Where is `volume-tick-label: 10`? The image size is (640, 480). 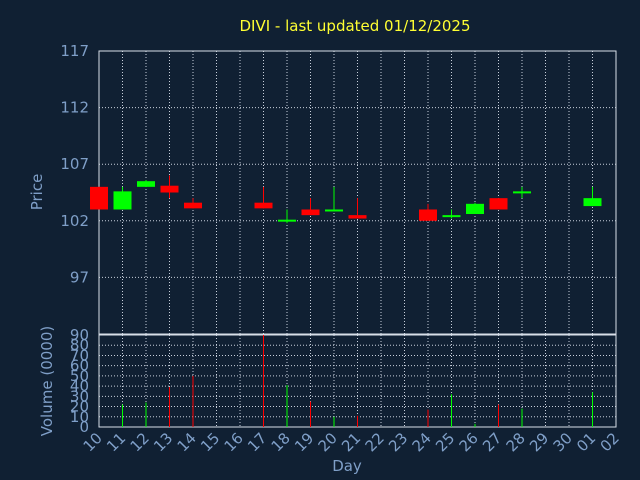 volume-tick-label: 10 is located at coordinates (79, 417).